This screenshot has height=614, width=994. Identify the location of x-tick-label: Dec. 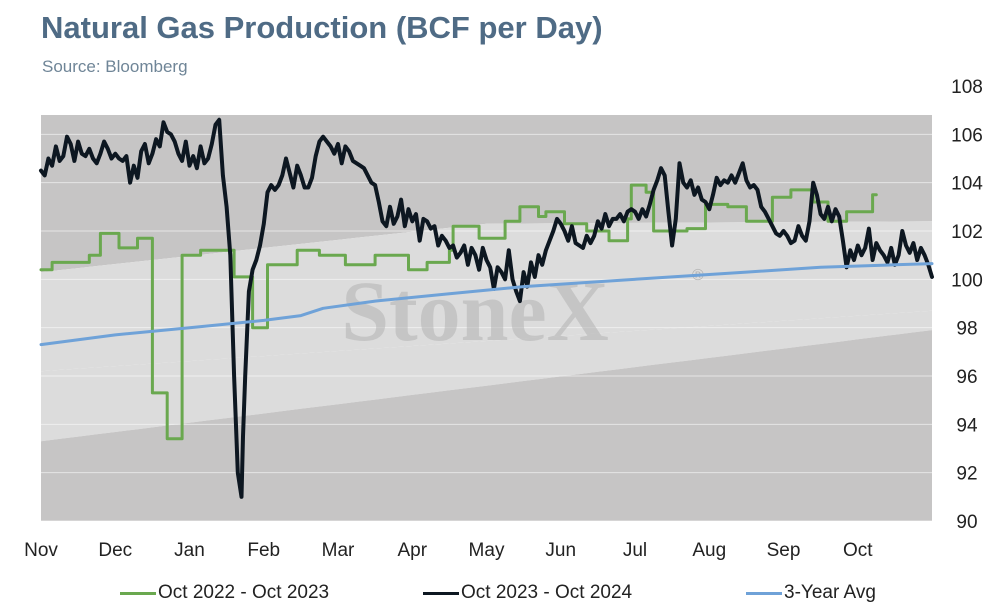
(115, 550).